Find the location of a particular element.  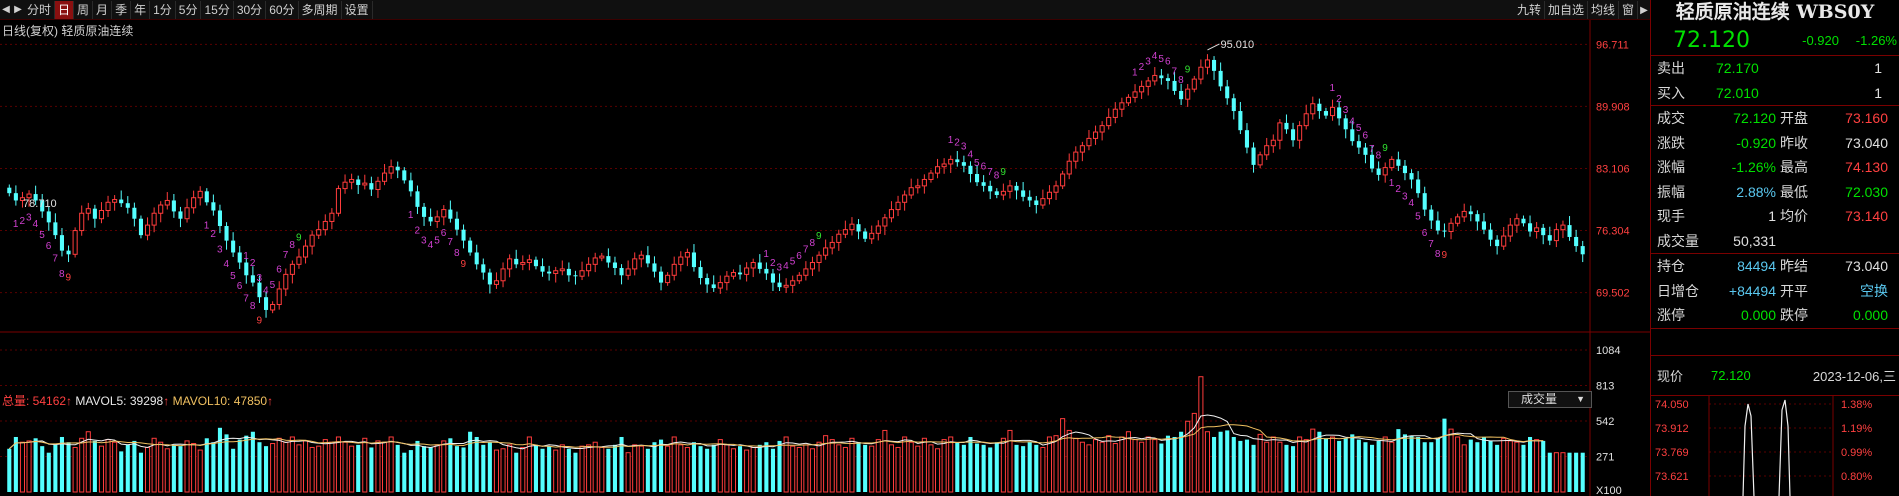

nine-turn-digit: 3 is located at coordinates (220, 249).